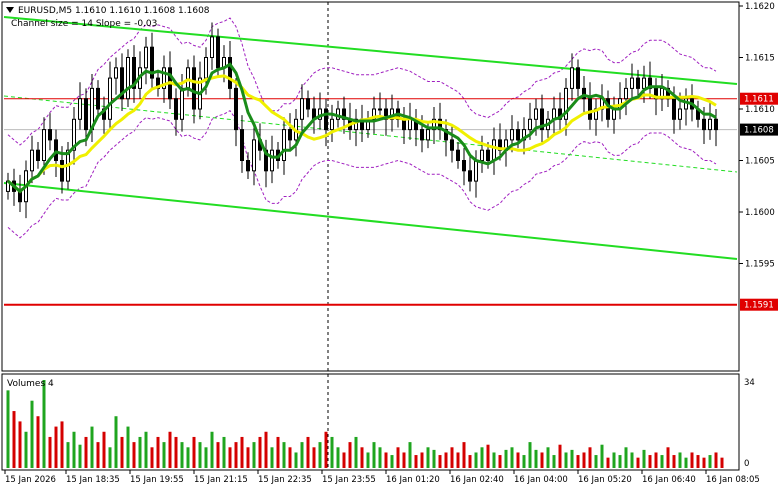  What do you see at coordinates (30, 480) in the screenshot?
I see `time-tick-label: 15 Jan 2026` at bounding box center [30, 480].